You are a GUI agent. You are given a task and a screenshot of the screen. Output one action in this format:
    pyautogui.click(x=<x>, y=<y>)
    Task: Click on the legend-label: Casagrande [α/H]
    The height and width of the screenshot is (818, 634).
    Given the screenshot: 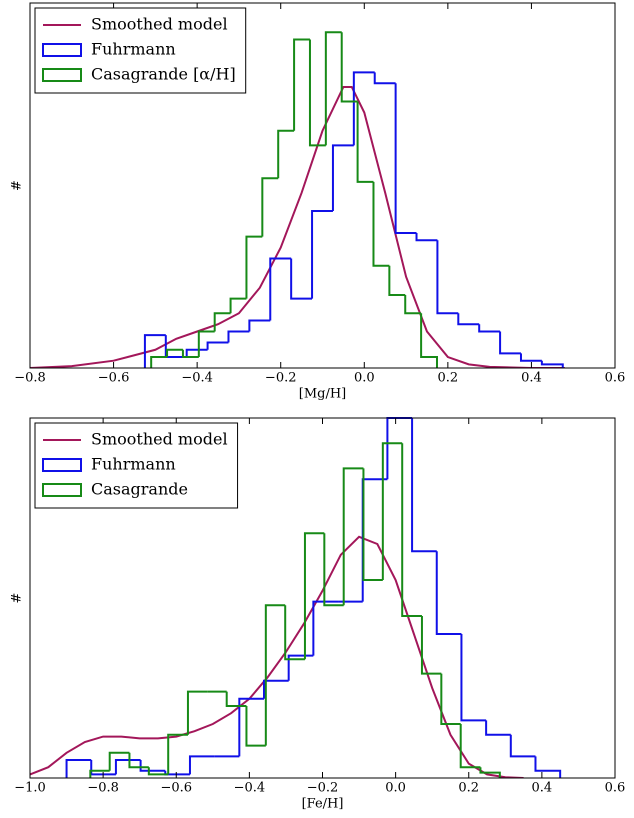 What is the action you would take?
    pyautogui.click(x=163, y=74)
    